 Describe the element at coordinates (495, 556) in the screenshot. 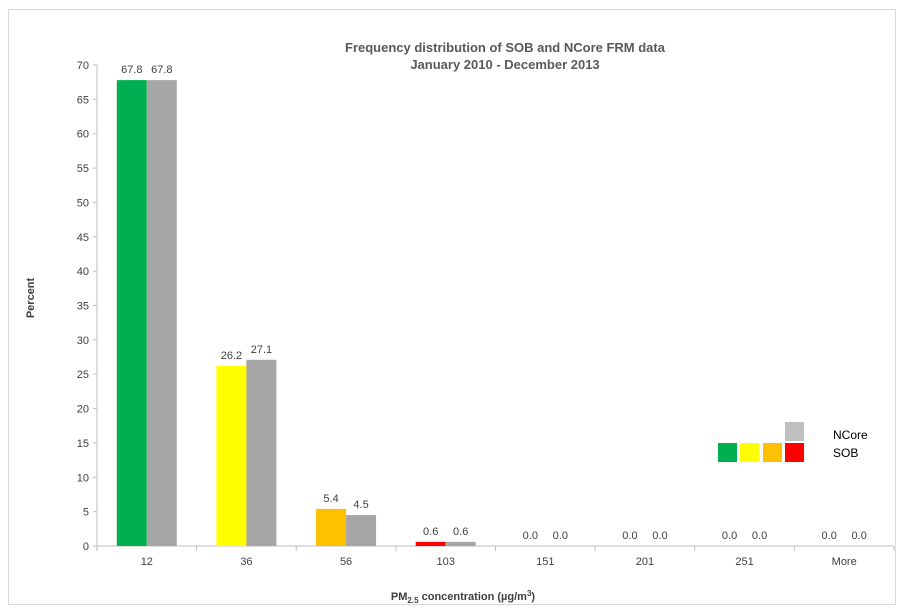

I see `x-axis: 12 36 56 103 151 201 251 More` at that location.